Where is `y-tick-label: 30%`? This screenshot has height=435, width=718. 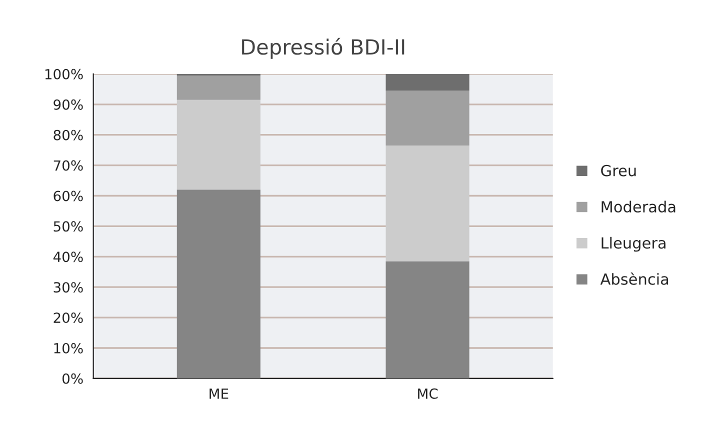
y-tick-label: 30% is located at coordinates (68, 287).